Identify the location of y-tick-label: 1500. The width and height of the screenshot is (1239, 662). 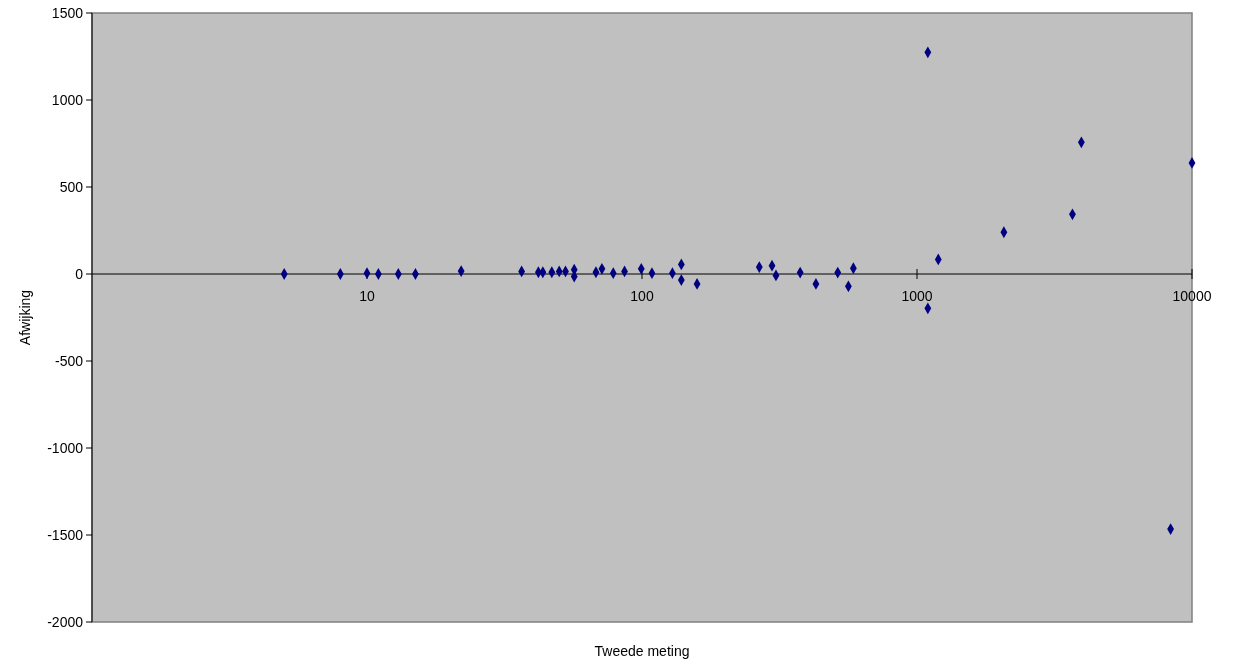
(67, 12).